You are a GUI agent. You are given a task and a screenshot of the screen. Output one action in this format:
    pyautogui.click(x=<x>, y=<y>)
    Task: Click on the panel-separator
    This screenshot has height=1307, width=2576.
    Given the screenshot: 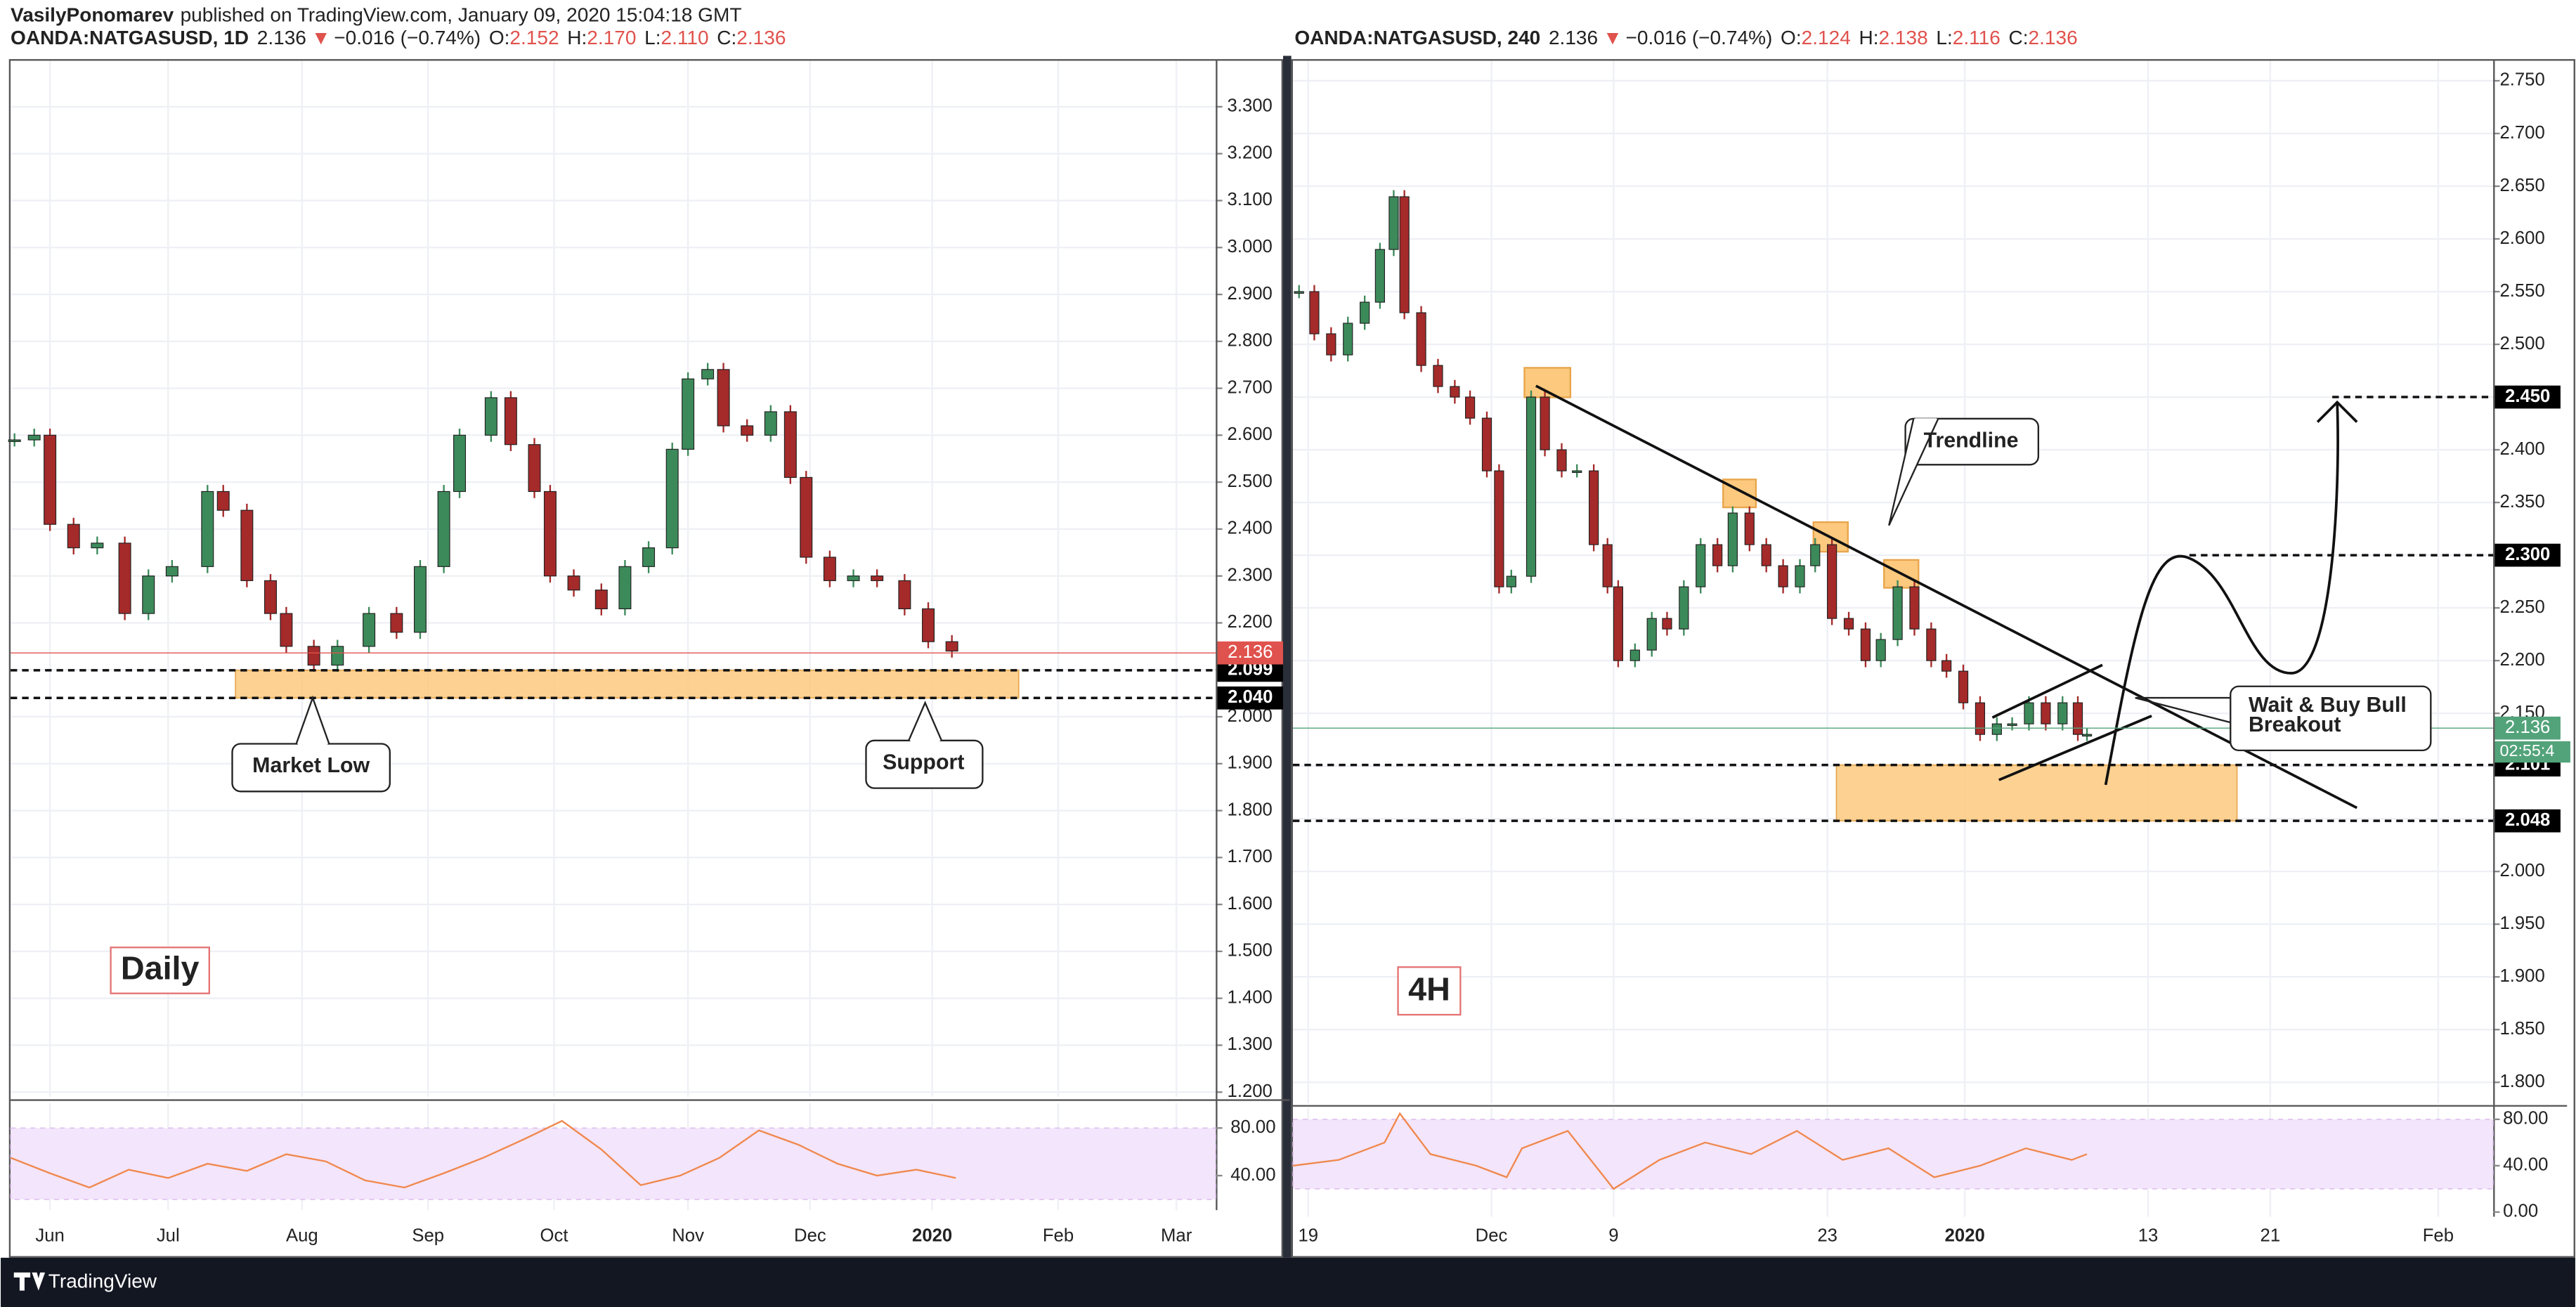 What is the action you would take?
    pyautogui.click(x=1287, y=657)
    